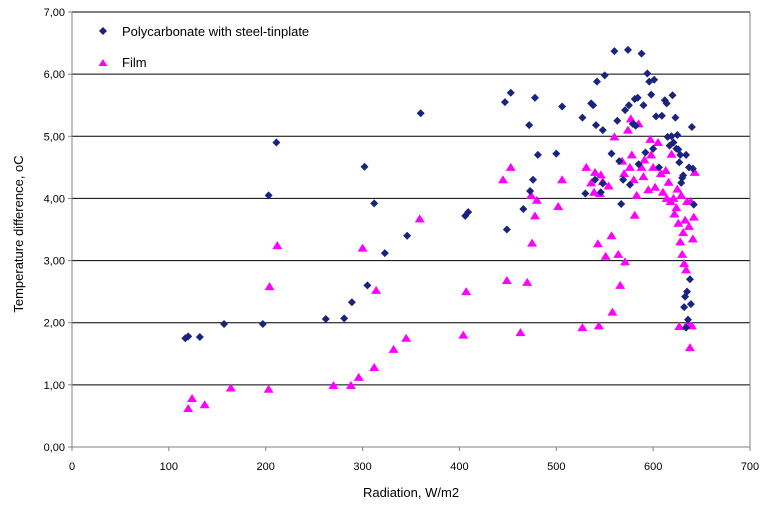  What do you see at coordinates (72, 467) in the screenshot?
I see `x-tick-label-0: 0` at bounding box center [72, 467].